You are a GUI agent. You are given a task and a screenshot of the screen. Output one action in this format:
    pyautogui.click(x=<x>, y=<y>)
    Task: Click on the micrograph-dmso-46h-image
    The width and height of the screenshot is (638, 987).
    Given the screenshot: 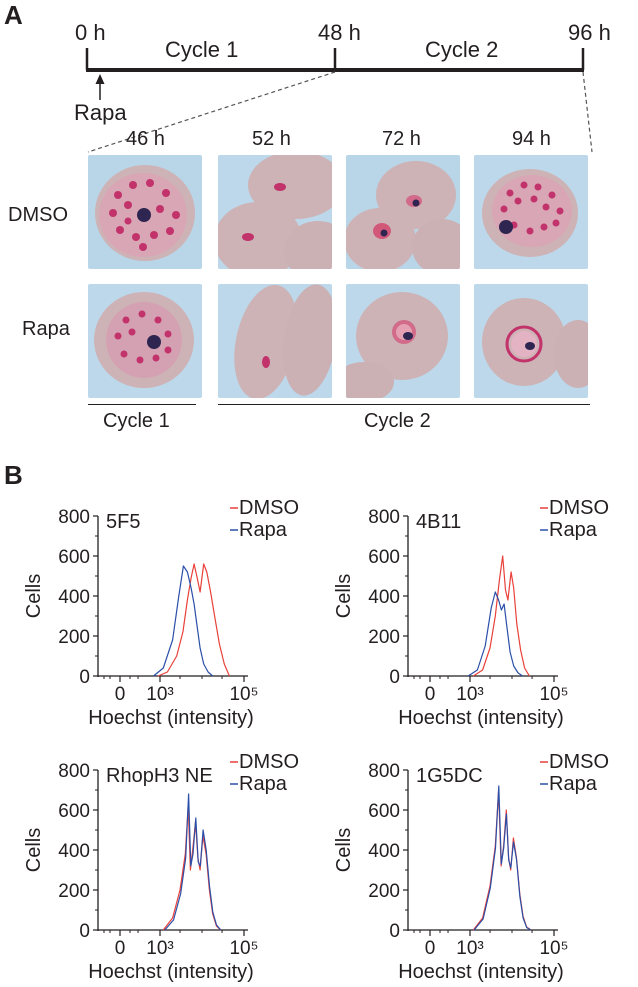 What is the action you would take?
    pyautogui.click(x=145, y=212)
    